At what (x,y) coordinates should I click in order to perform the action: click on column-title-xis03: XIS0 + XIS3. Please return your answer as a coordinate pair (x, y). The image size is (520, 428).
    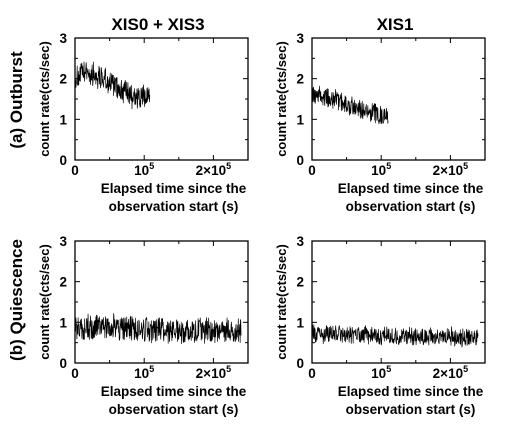
    Looking at the image, I should click on (157, 24).